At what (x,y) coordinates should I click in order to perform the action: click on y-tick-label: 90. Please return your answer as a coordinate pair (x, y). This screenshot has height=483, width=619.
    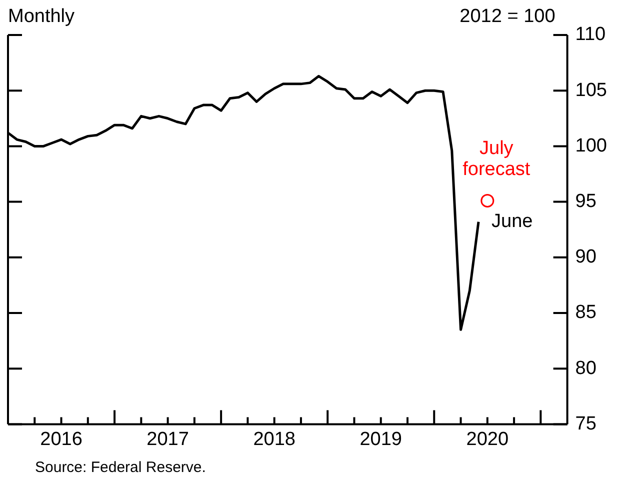
    Looking at the image, I should click on (585, 257).